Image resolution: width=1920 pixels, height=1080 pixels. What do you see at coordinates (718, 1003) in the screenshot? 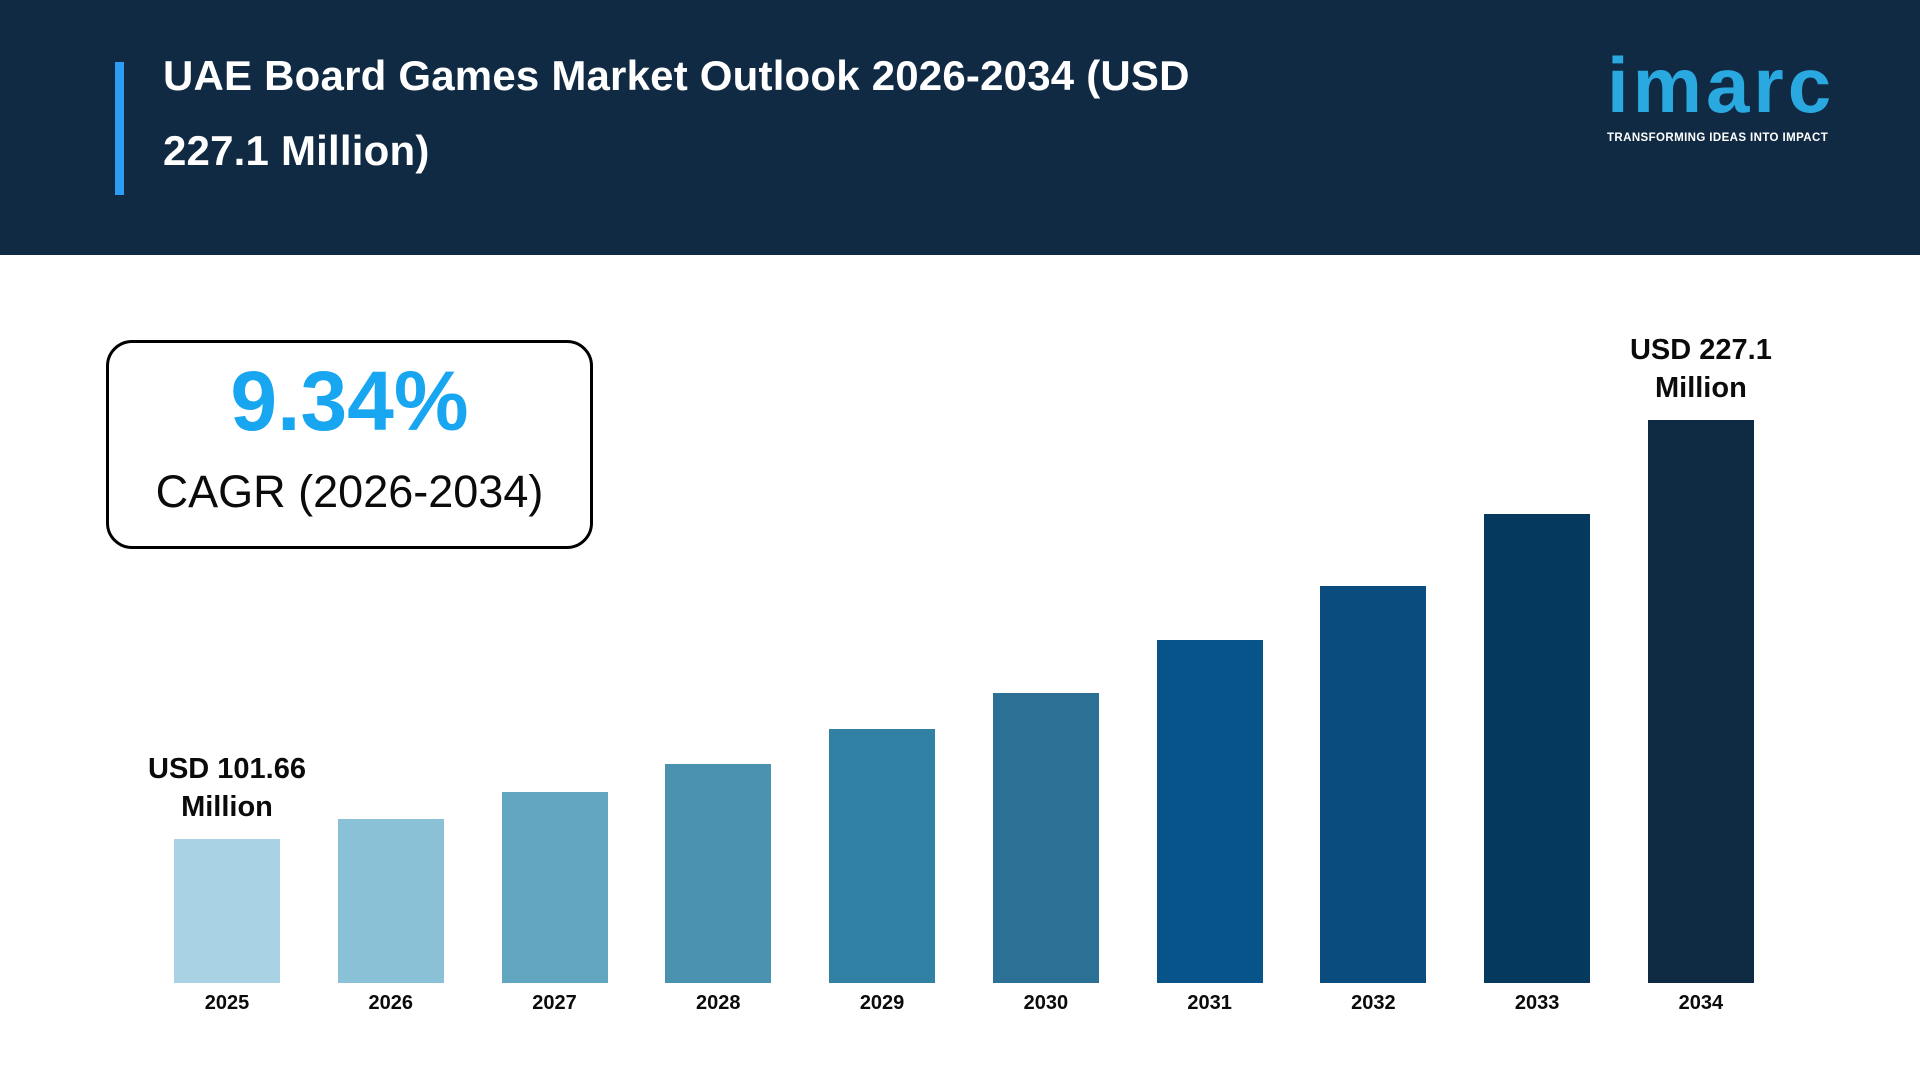
I see `year-label-2028: 2028` at bounding box center [718, 1003].